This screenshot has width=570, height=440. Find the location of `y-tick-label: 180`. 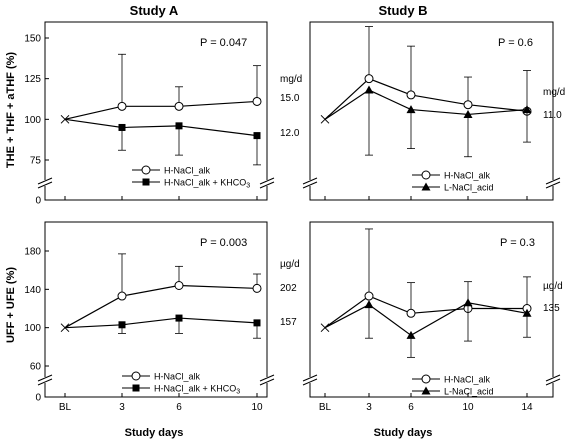

y-tick-label: 180 is located at coordinates (32, 252).